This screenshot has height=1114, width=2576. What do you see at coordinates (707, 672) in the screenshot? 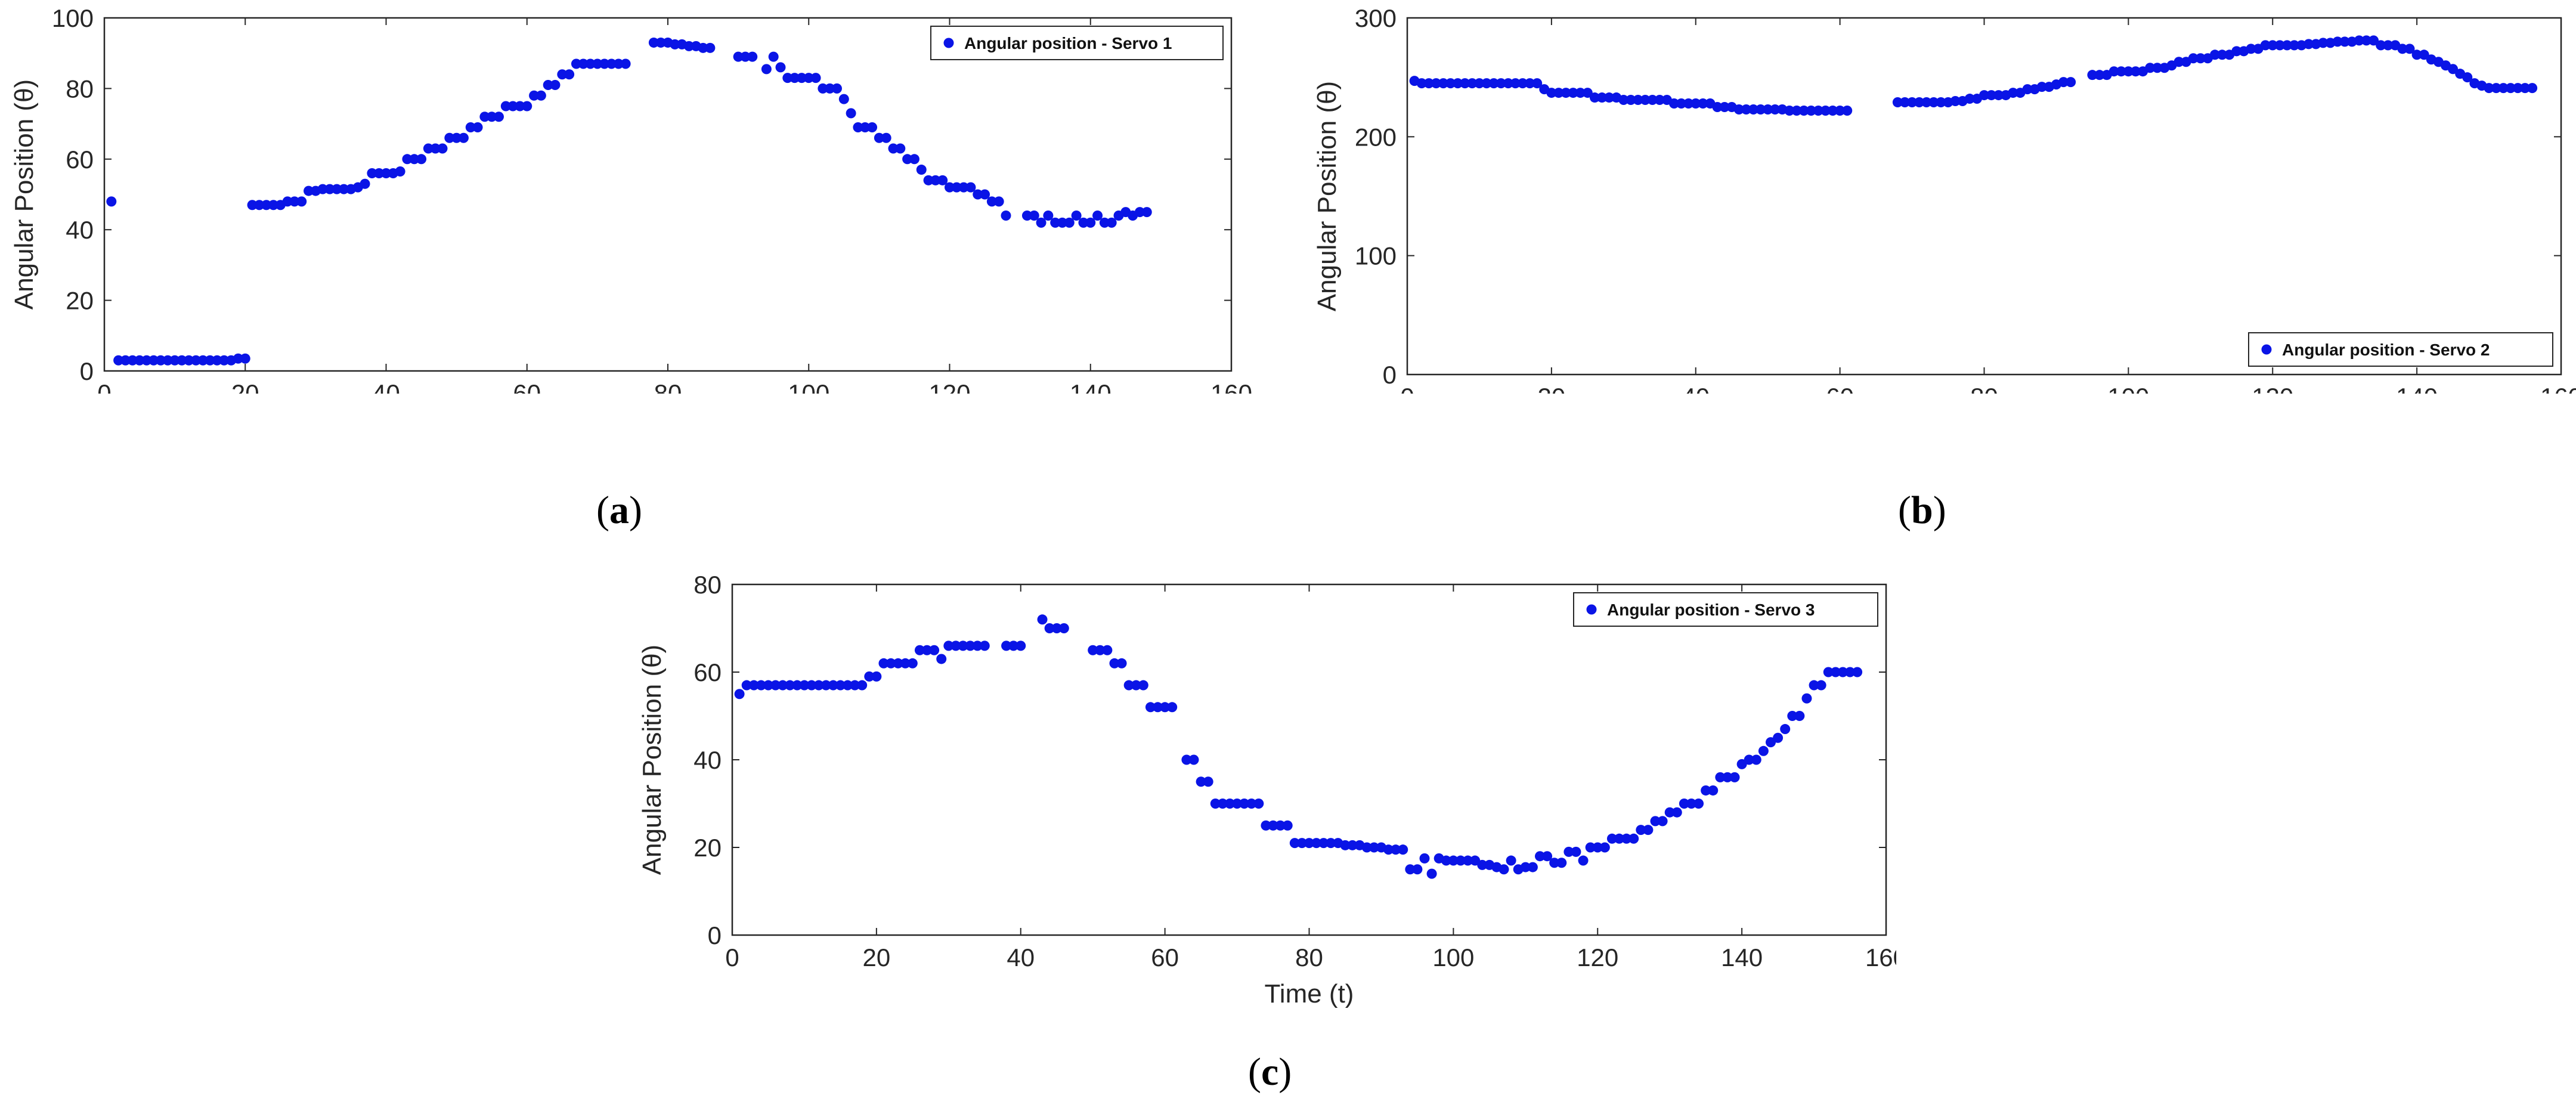
I see `y-tick-label: 60` at bounding box center [707, 672].